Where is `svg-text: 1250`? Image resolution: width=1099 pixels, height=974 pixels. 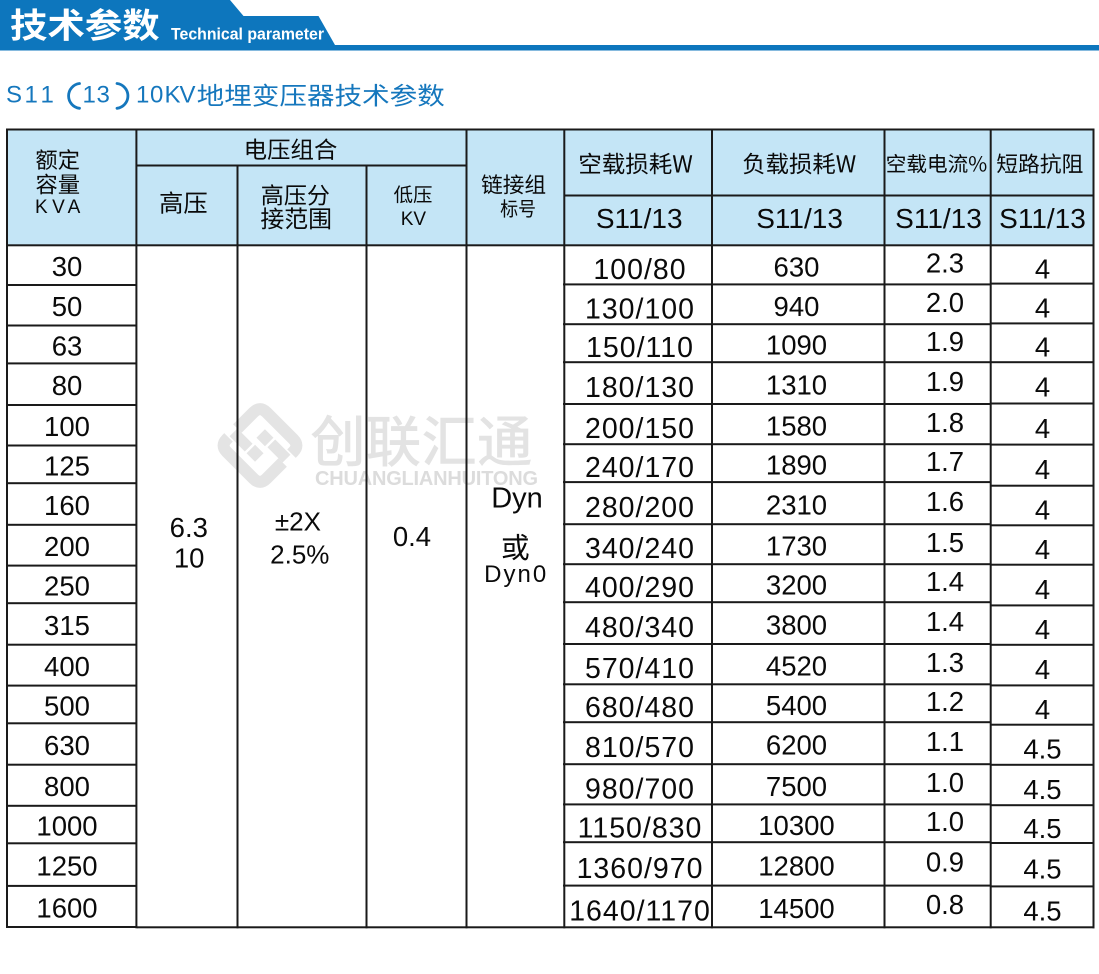 svg-text: 1250 is located at coordinates (66, 866).